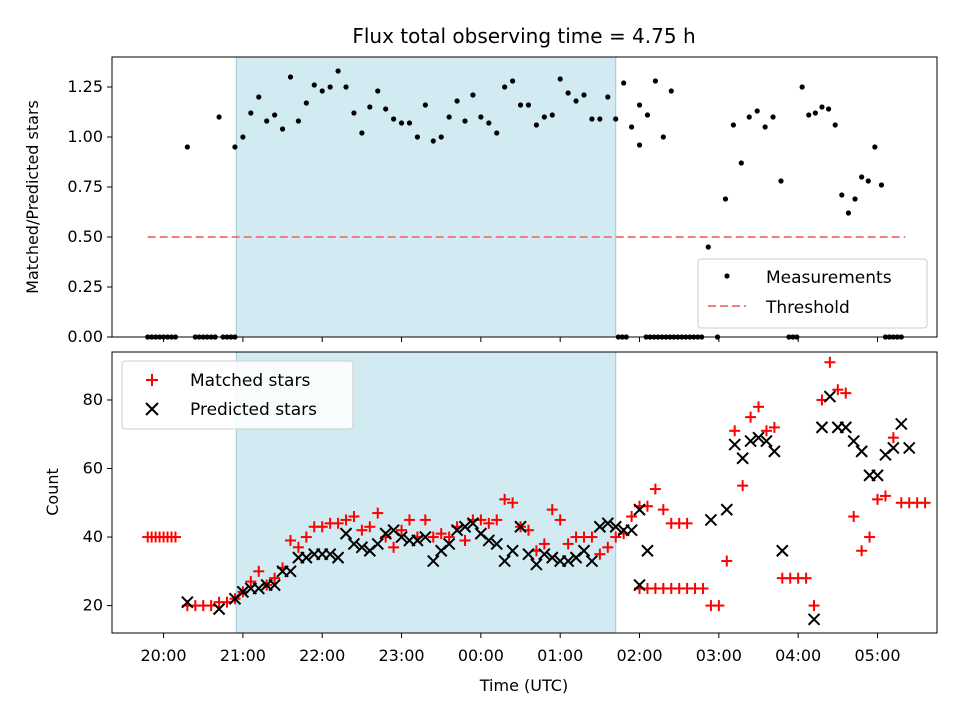 The image size is (960, 720). I want to click on x-tick-label: 22:00, so click(322, 655).